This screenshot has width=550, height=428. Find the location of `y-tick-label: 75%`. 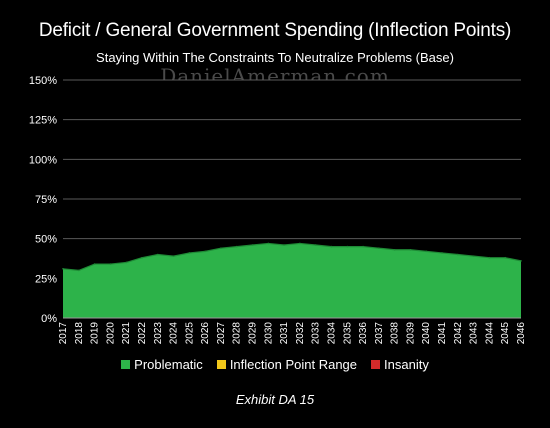

y-tick-label: 75% is located at coordinates (46, 200).